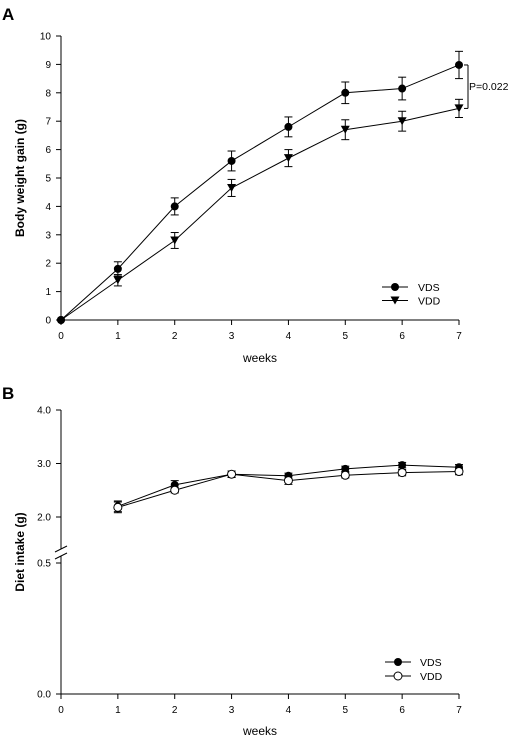 This screenshot has height=744, width=510. I want to click on panel-b-y-tick-label: 4.0, so click(44, 411).